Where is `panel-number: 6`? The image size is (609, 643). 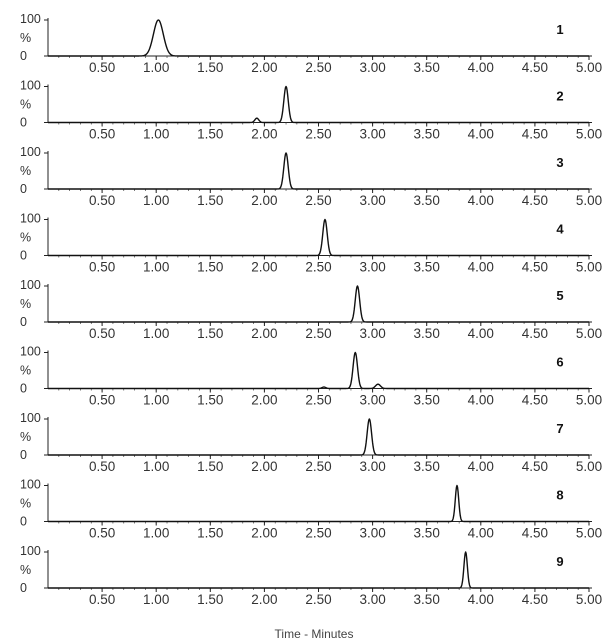
panel-number: 6 is located at coordinates (559, 362).